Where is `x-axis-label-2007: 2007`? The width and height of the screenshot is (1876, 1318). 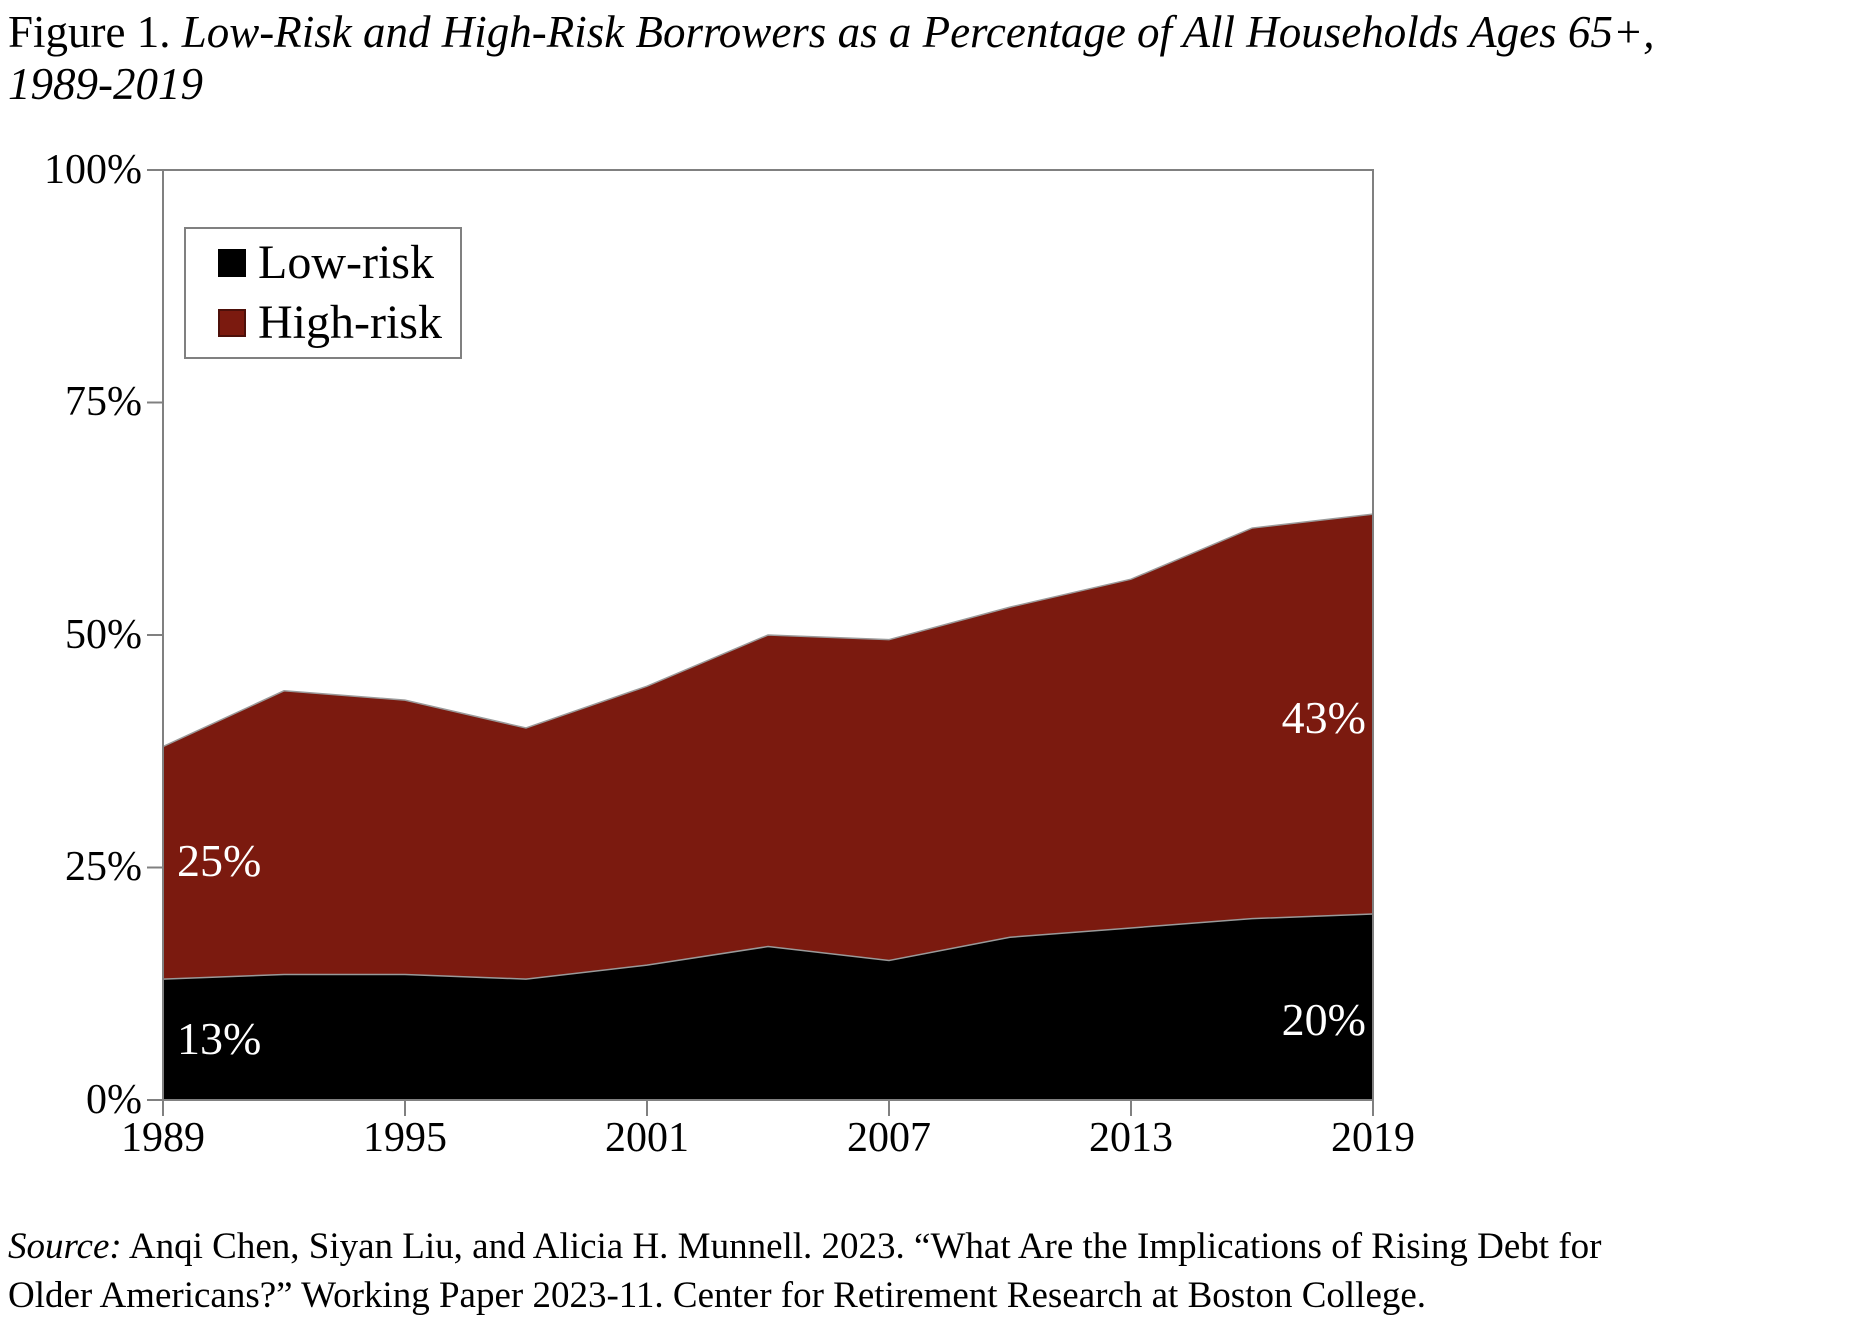
x-axis-label-2007: 2007 is located at coordinates (889, 1138).